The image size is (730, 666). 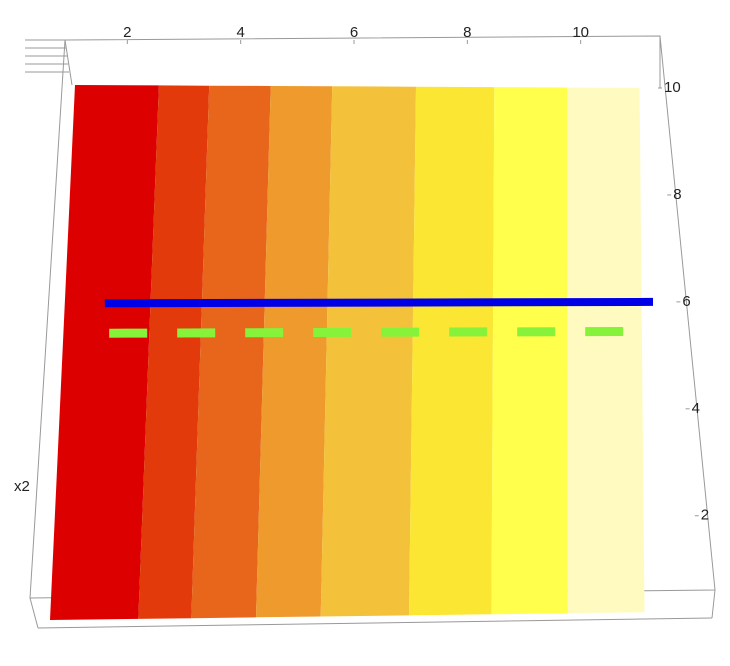 I want to click on x-tick-label: 2, so click(x=127, y=32).